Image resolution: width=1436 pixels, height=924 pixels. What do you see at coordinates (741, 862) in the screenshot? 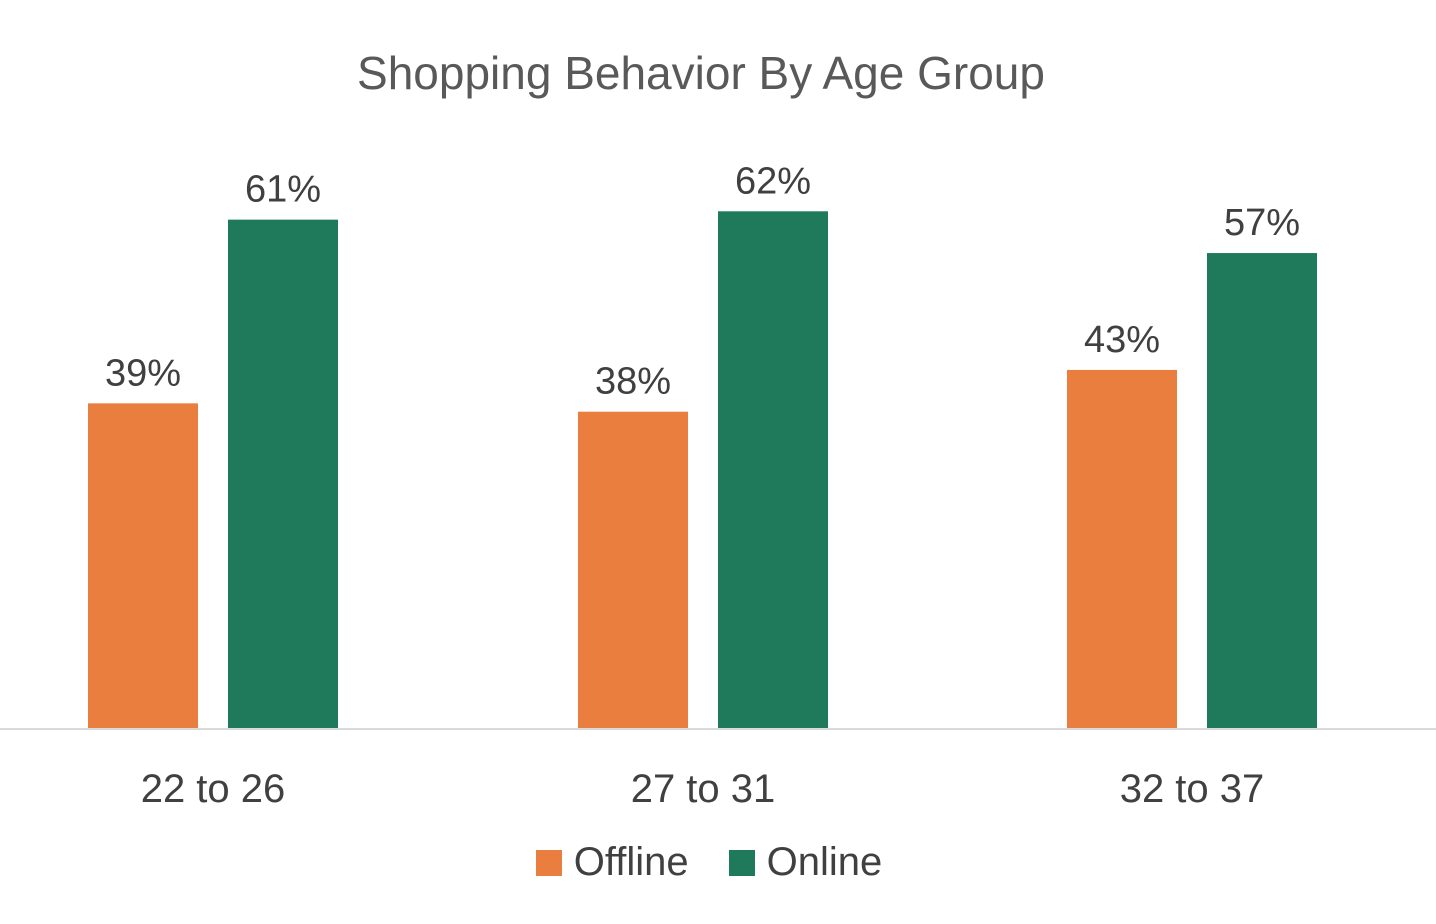
I see `legend-swatch-online` at bounding box center [741, 862].